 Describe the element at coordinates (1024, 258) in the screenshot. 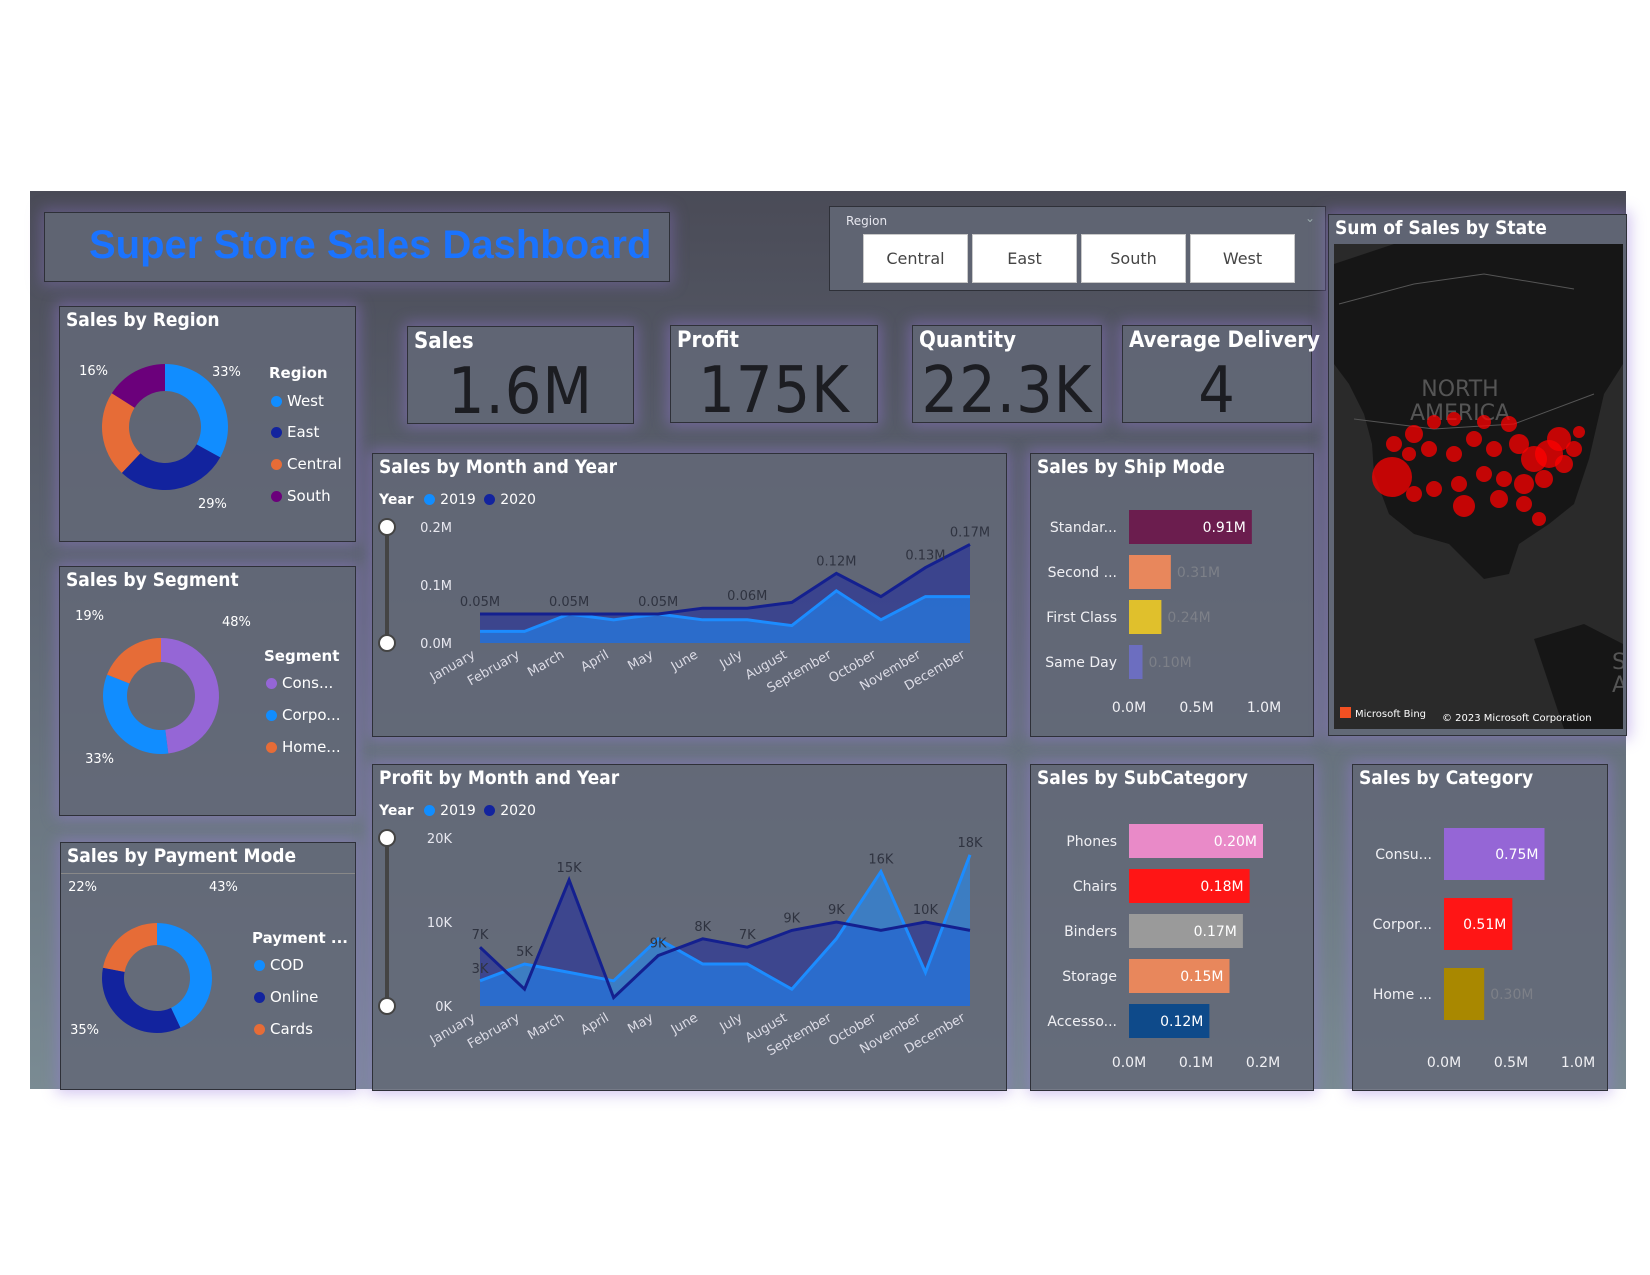

I see `slicer-option-east: East` at that location.